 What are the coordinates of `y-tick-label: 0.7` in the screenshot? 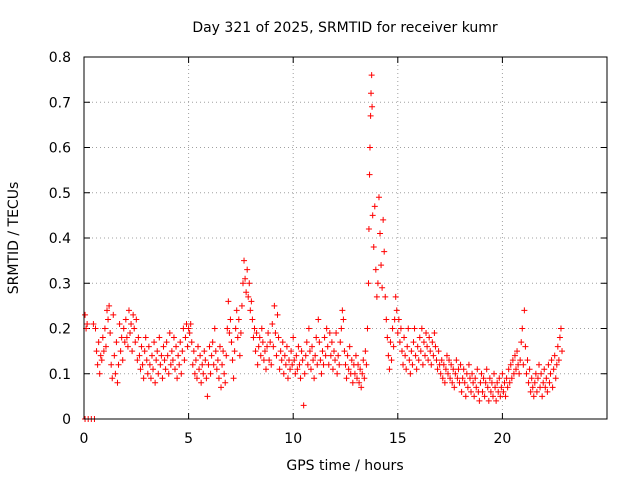 It's located at (60, 103).